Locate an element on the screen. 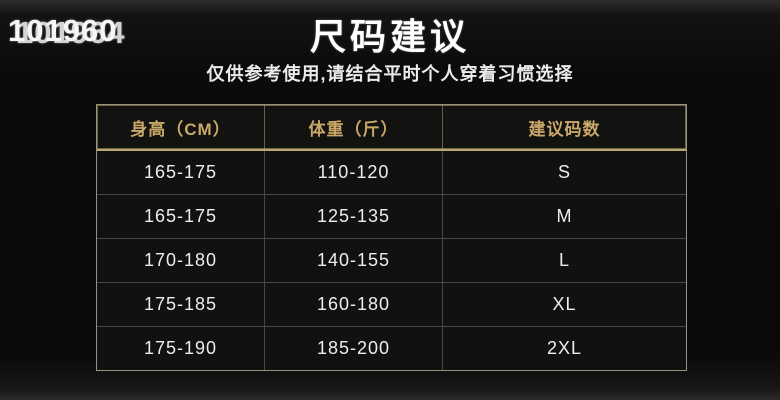 This screenshot has height=400, width=780. table-row: 175-190 185-200 2XL is located at coordinates (391, 348).